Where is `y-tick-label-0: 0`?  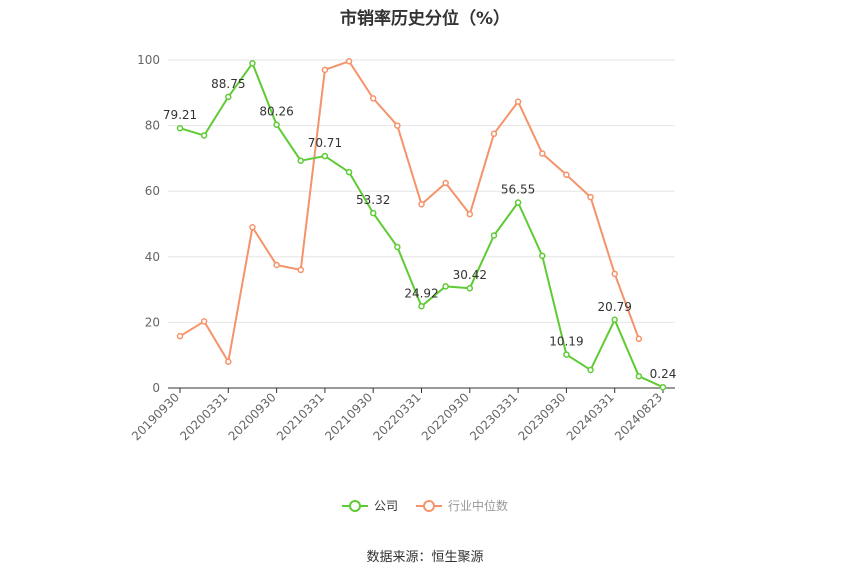 y-tick-label-0: 0 is located at coordinates (156, 388).